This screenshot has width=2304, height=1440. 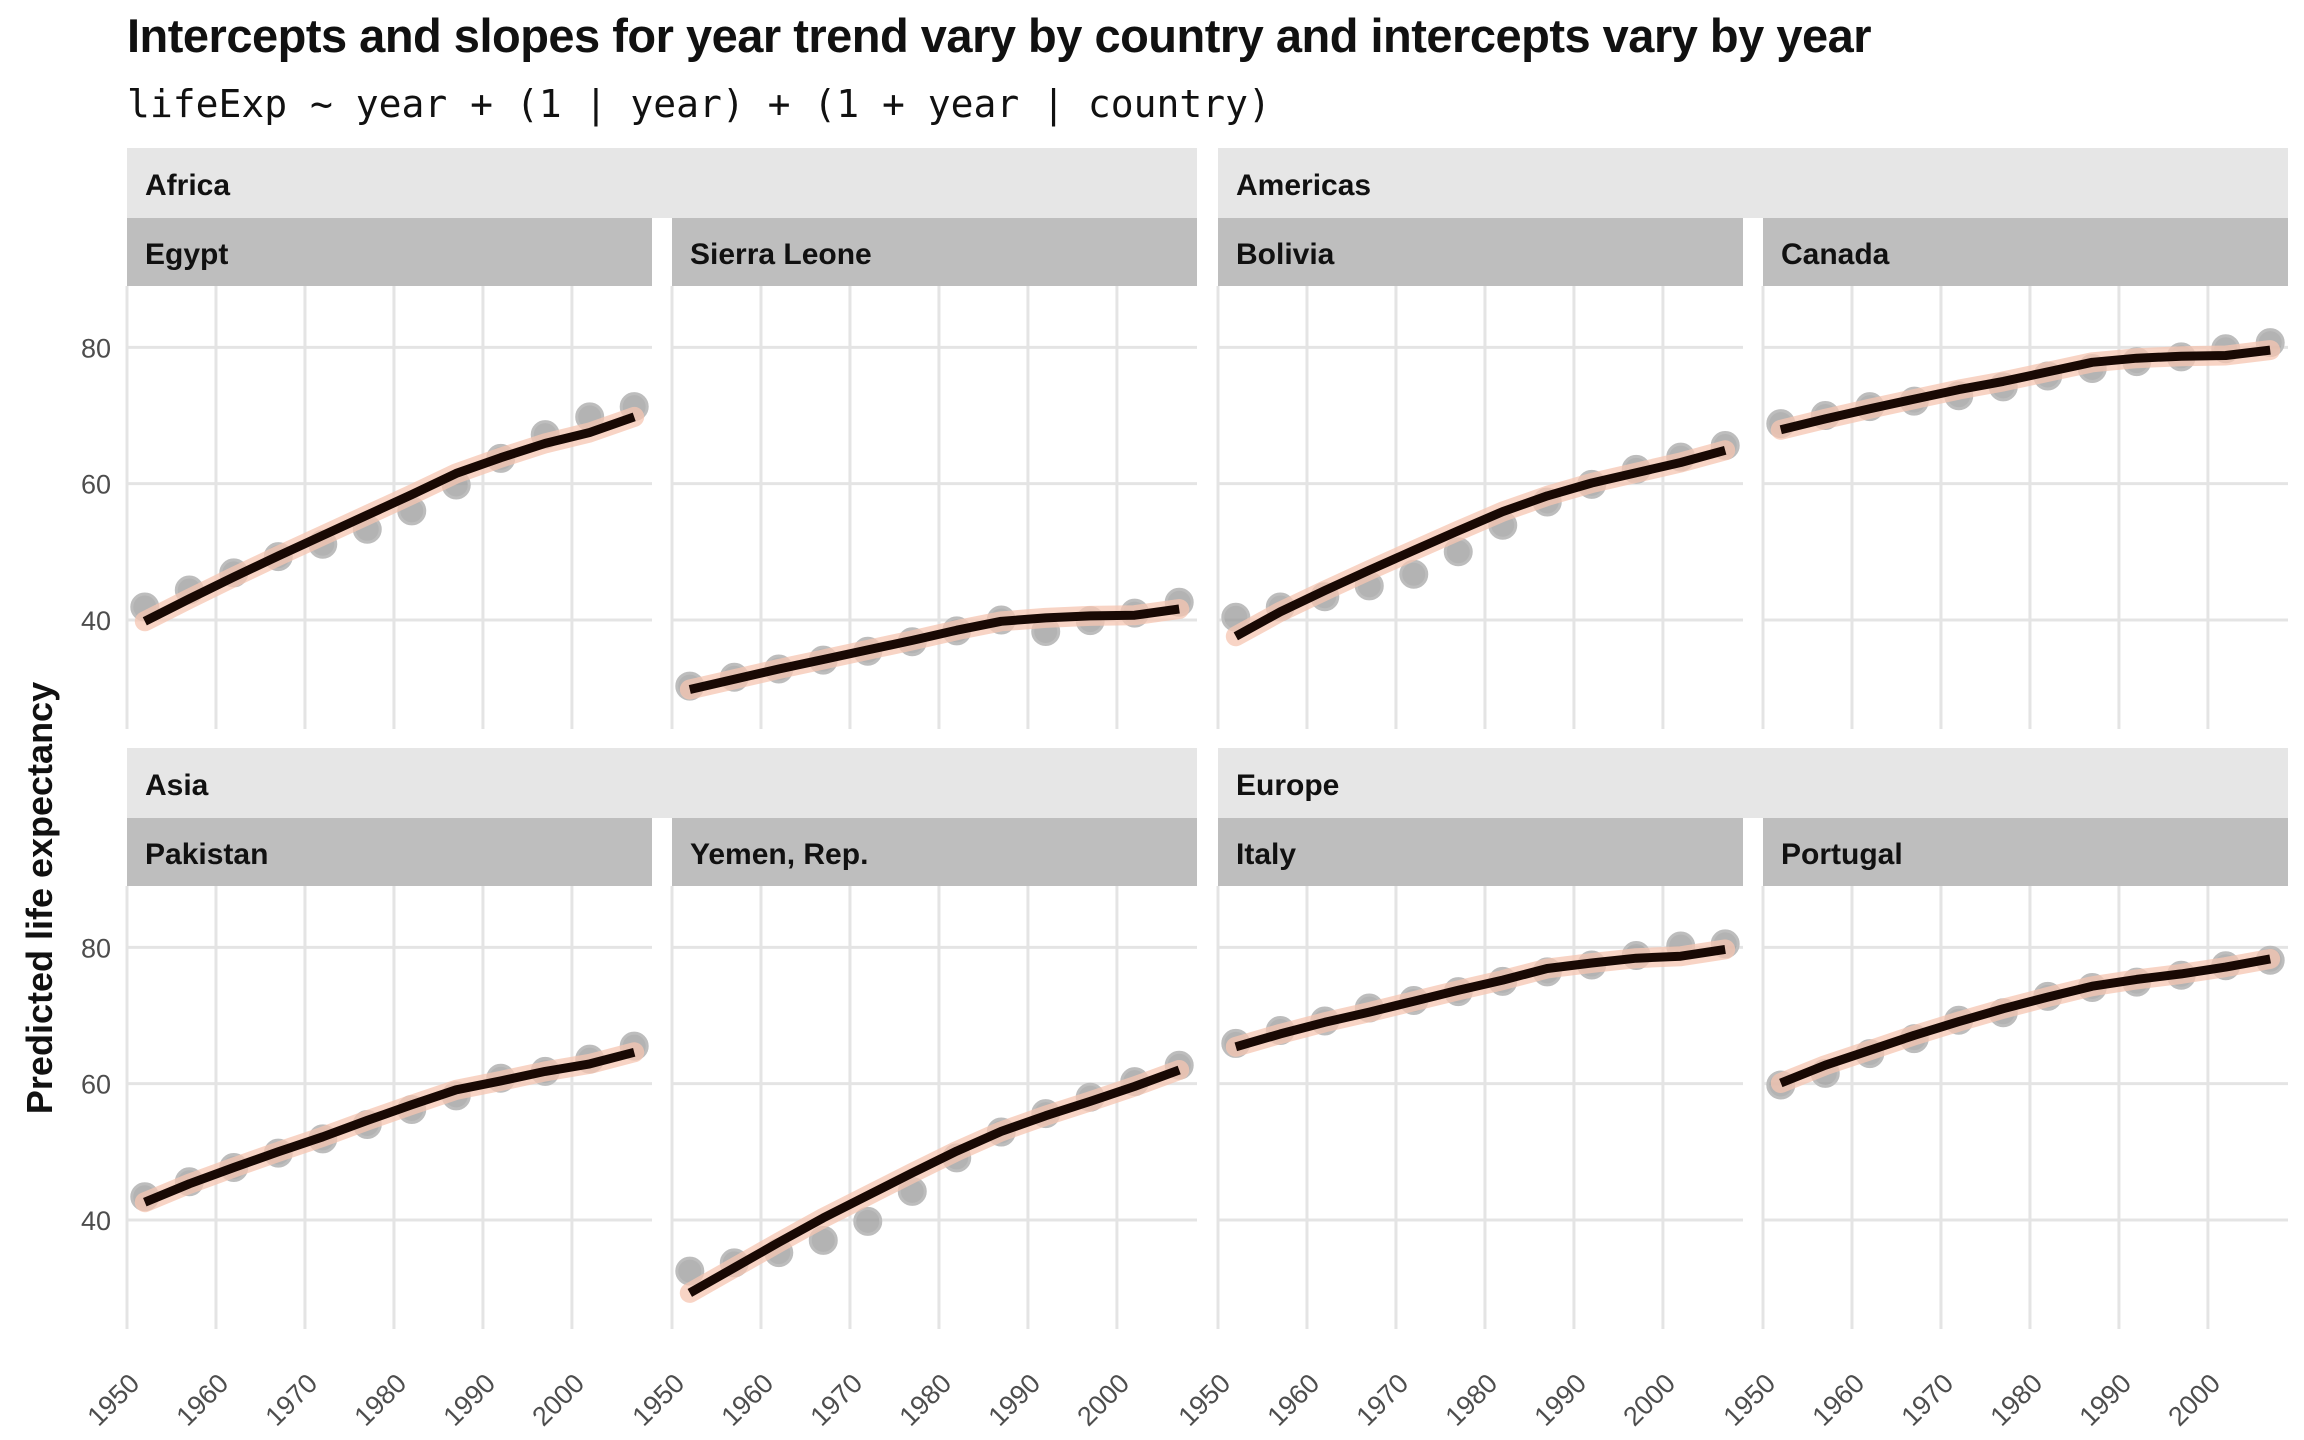 What do you see at coordinates (1285, 254) in the screenshot?
I see `country-label: Bolivia` at bounding box center [1285, 254].